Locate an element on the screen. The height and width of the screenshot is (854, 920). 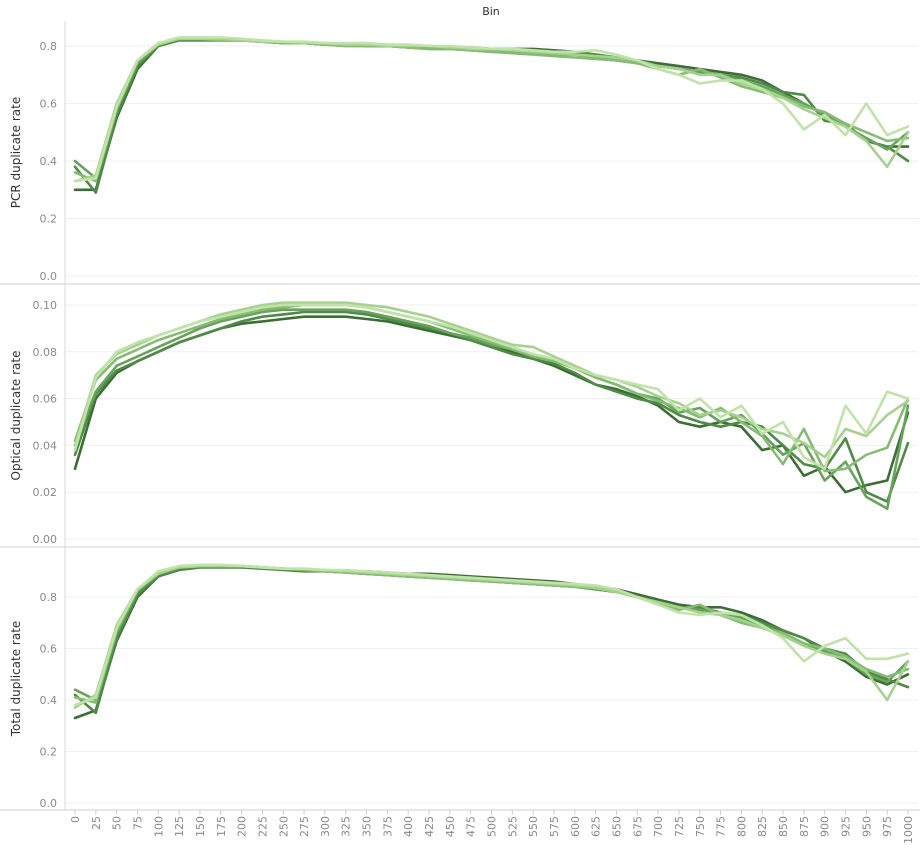
x-tick-label: 725 is located at coordinates (679, 826).